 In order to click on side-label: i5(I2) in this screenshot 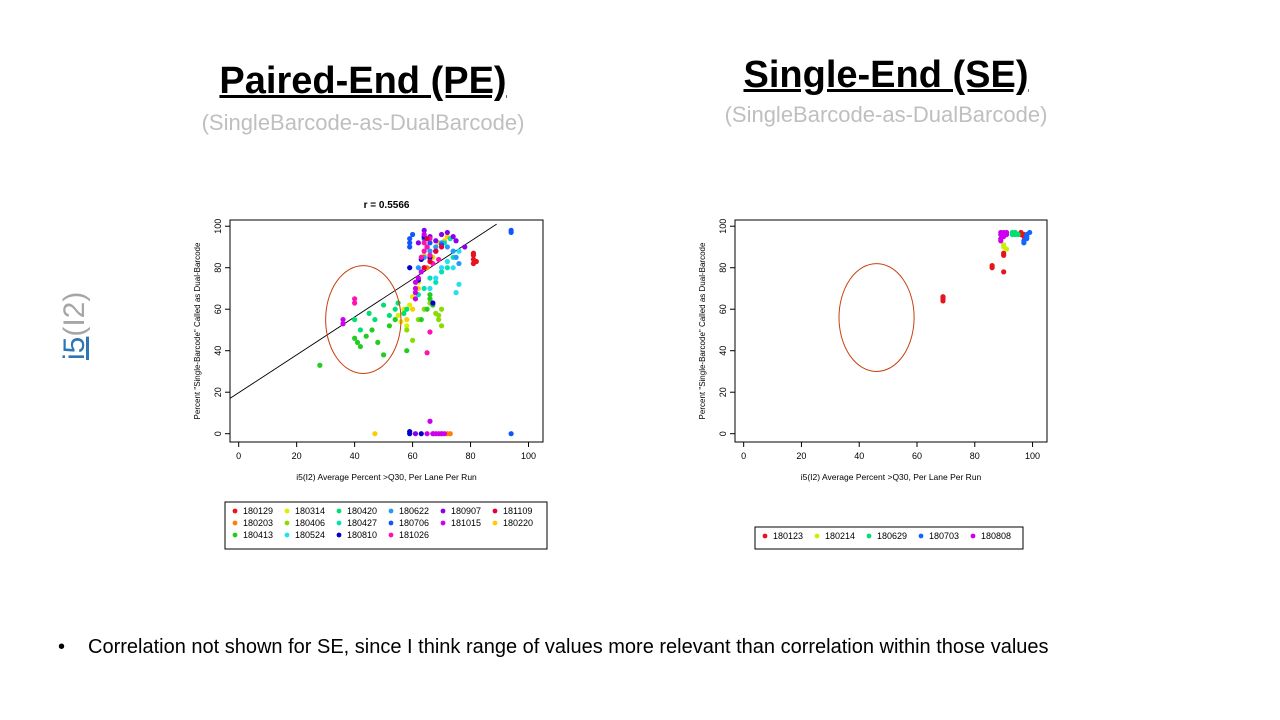, I will do `click(75, 326)`.